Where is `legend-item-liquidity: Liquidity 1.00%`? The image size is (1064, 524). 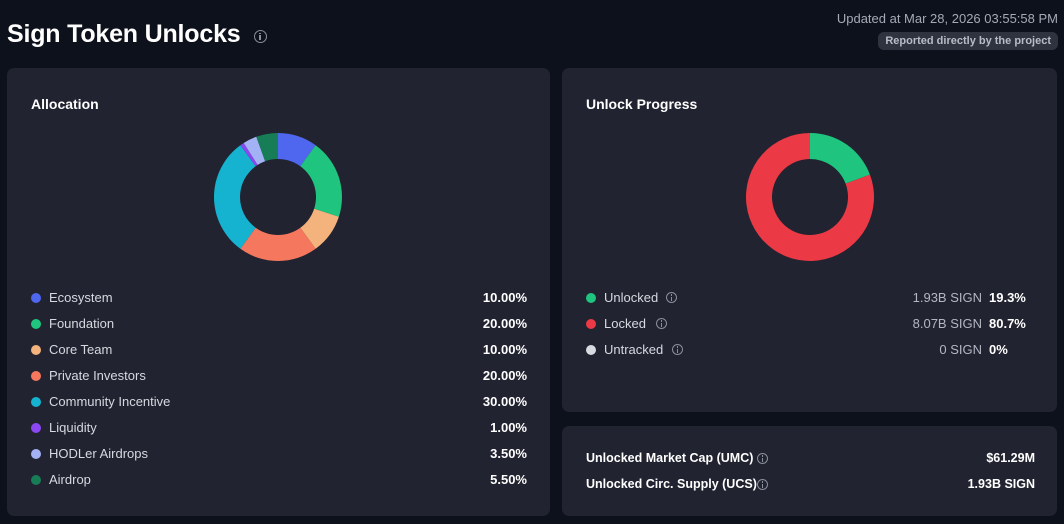
legend-item-liquidity: Liquidity 1.00% is located at coordinates (279, 428).